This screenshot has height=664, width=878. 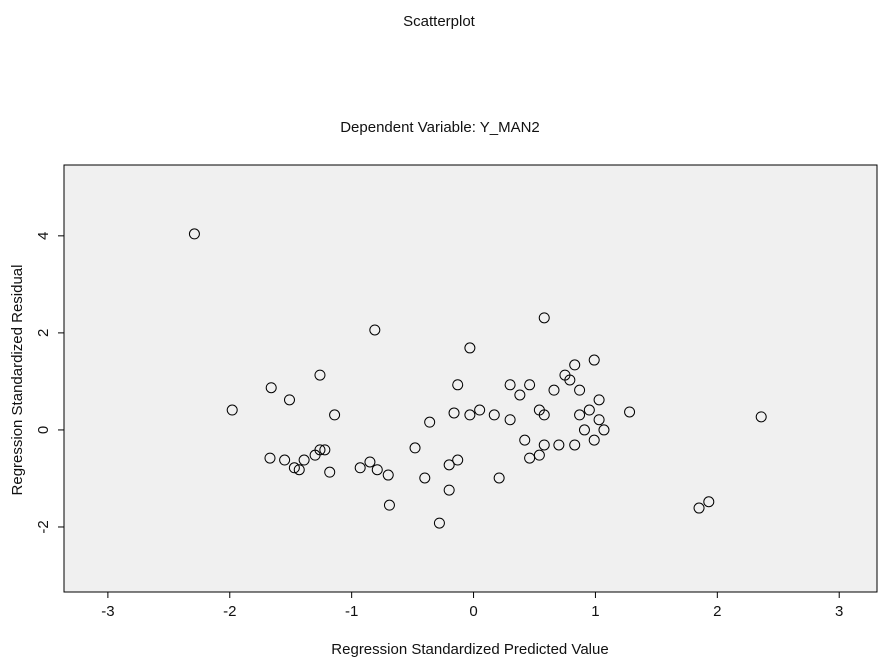 What do you see at coordinates (17, 380) in the screenshot?
I see `y-axis-label: Regression Standardized Residual` at bounding box center [17, 380].